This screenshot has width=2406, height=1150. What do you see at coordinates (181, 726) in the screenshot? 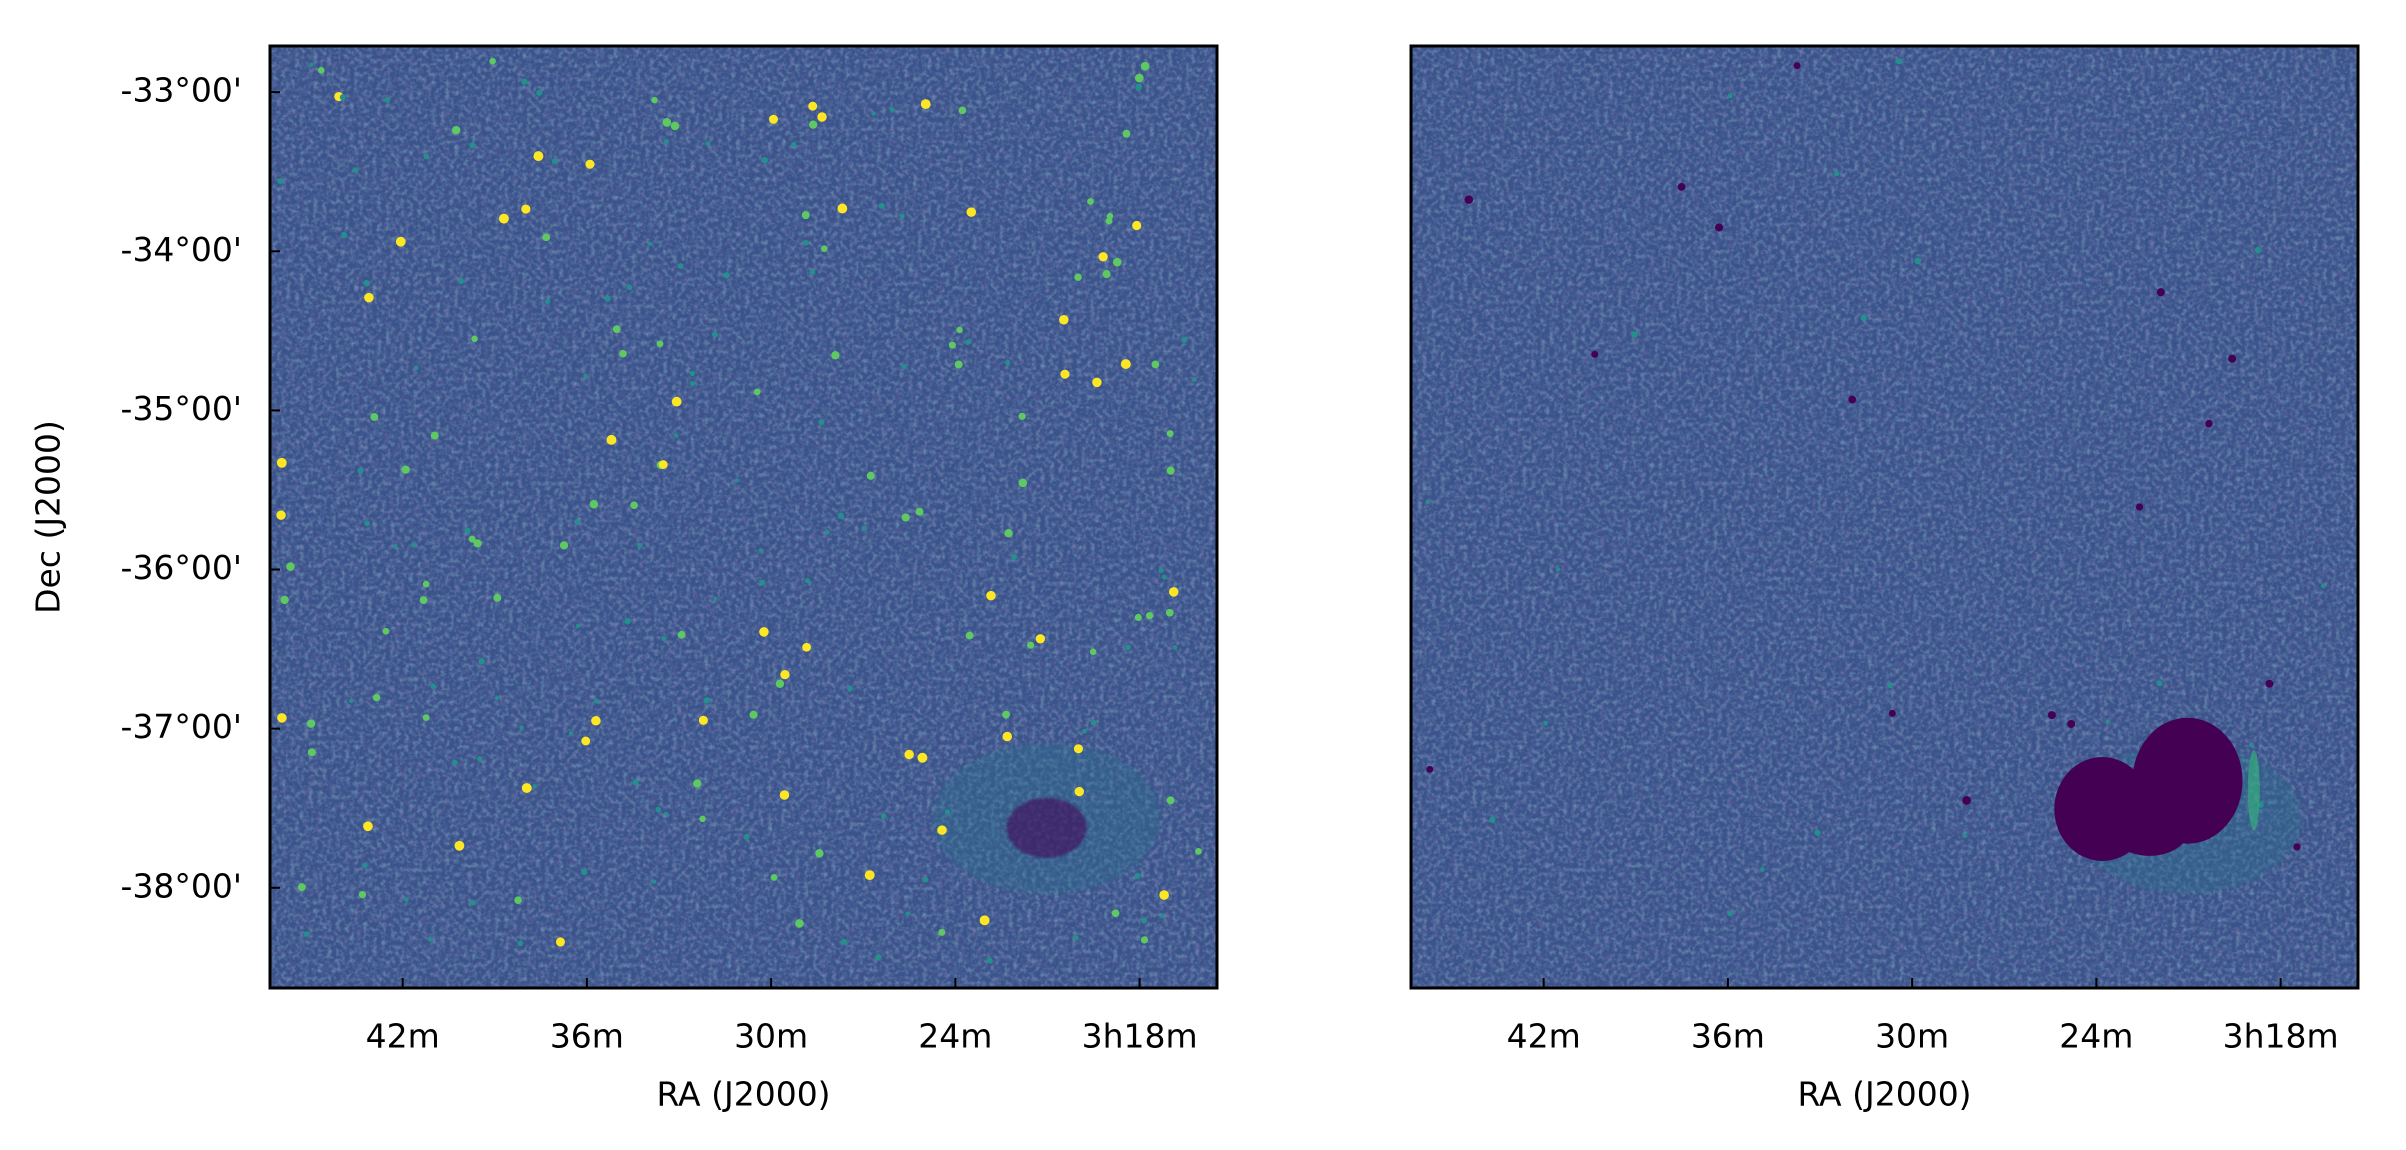
I see `y-tick-label: -37°00'` at bounding box center [181, 726].